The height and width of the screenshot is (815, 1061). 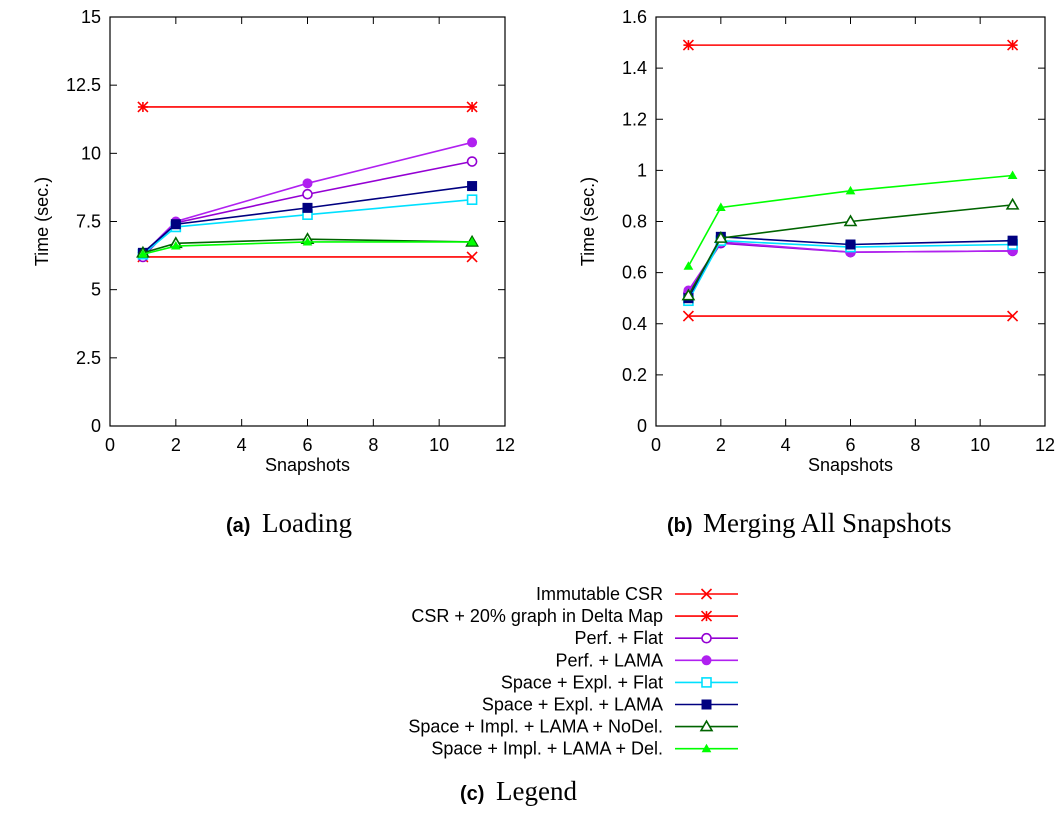 What do you see at coordinates (307, 445) in the screenshot?
I see `chart-a-xtick-label: 6` at bounding box center [307, 445].